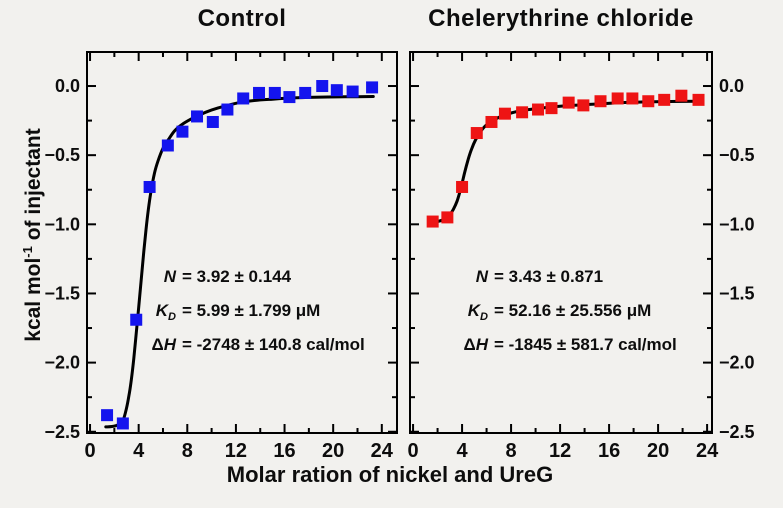 The height and width of the screenshot is (508, 783). What do you see at coordinates (33, 299) in the screenshot?
I see `y-axis-label-pre: kcal mol` at bounding box center [33, 299].